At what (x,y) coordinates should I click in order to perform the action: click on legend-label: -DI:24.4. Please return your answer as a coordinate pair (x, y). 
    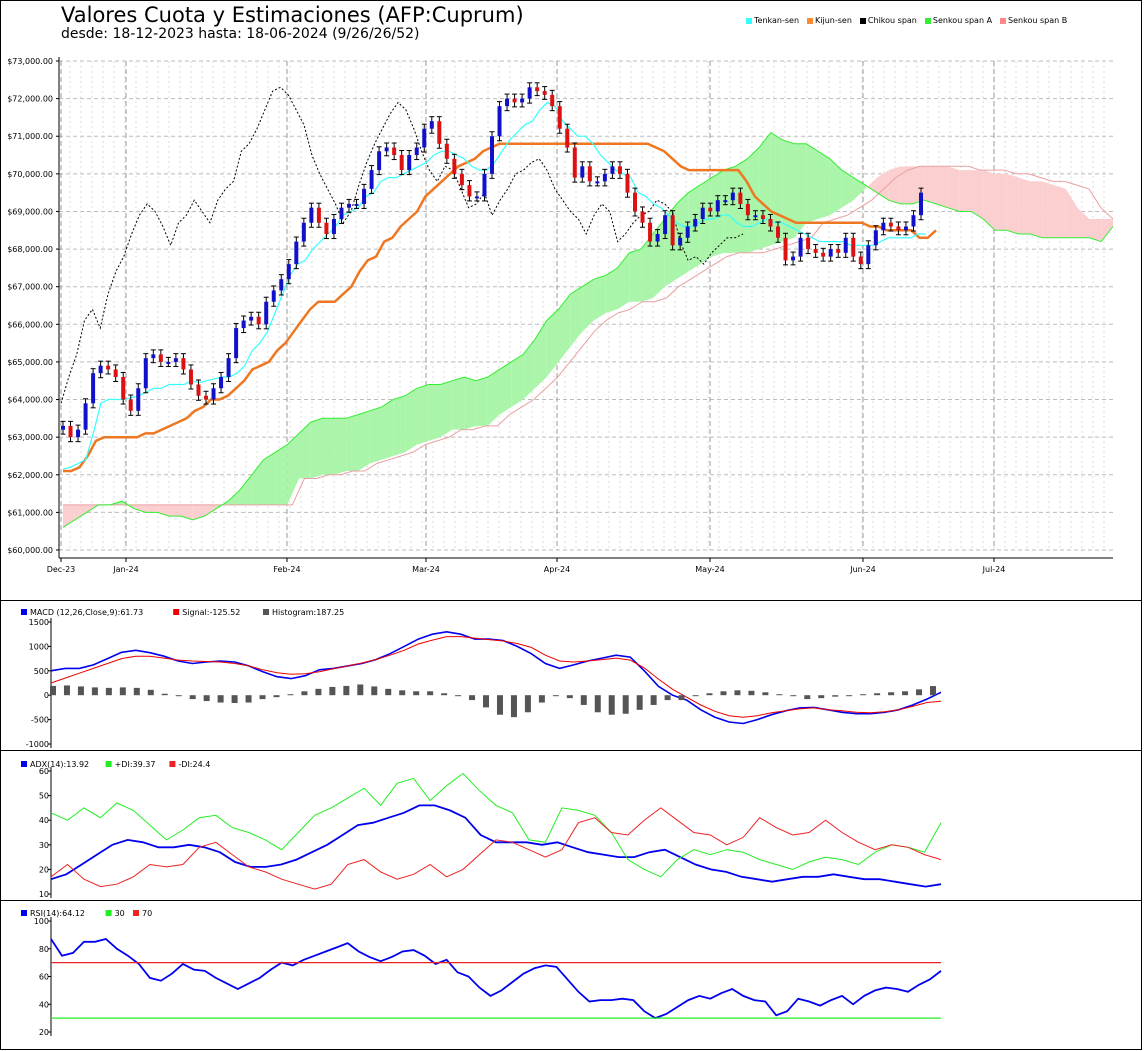
    Looking at the image, I should click on (194, 764).